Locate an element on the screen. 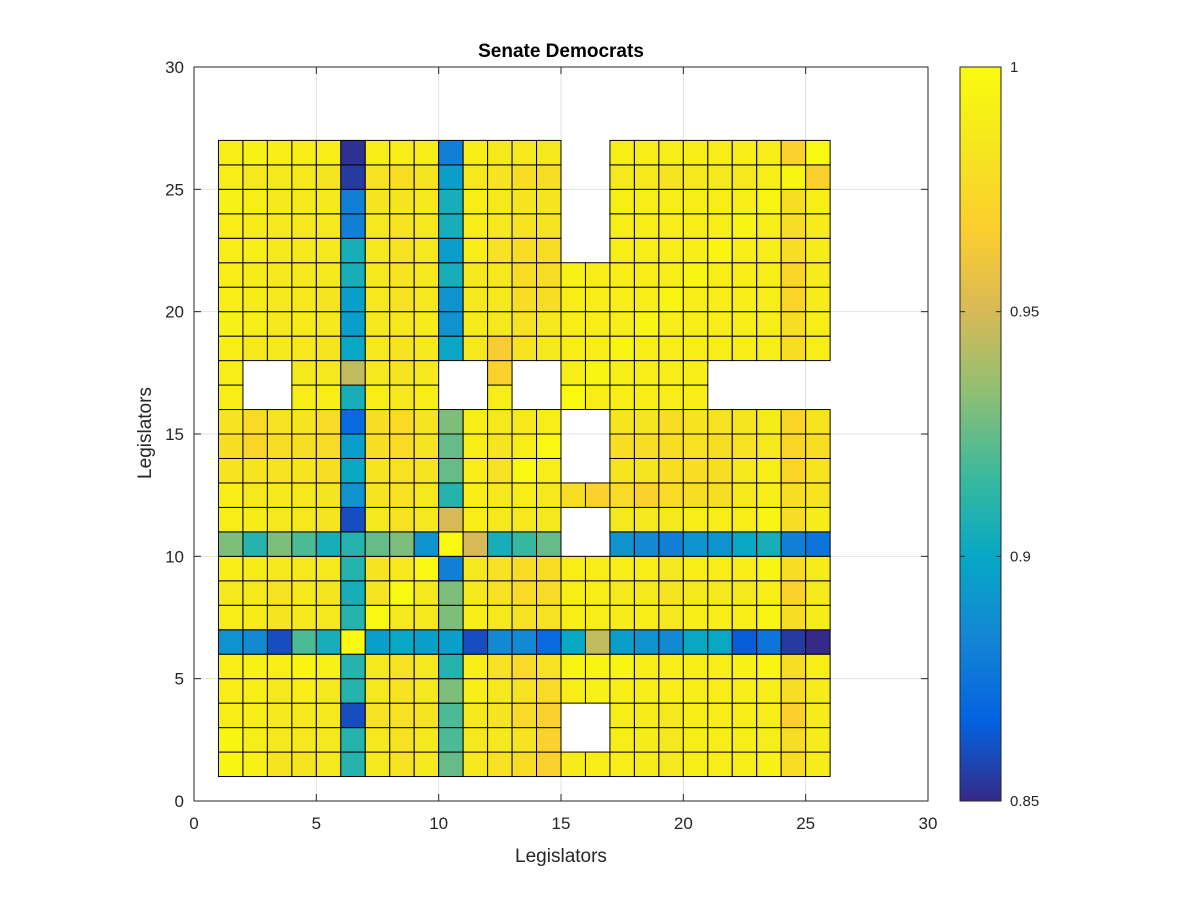  colorbar-tick-label: 0.9 is located at coordinates (1020, 556).